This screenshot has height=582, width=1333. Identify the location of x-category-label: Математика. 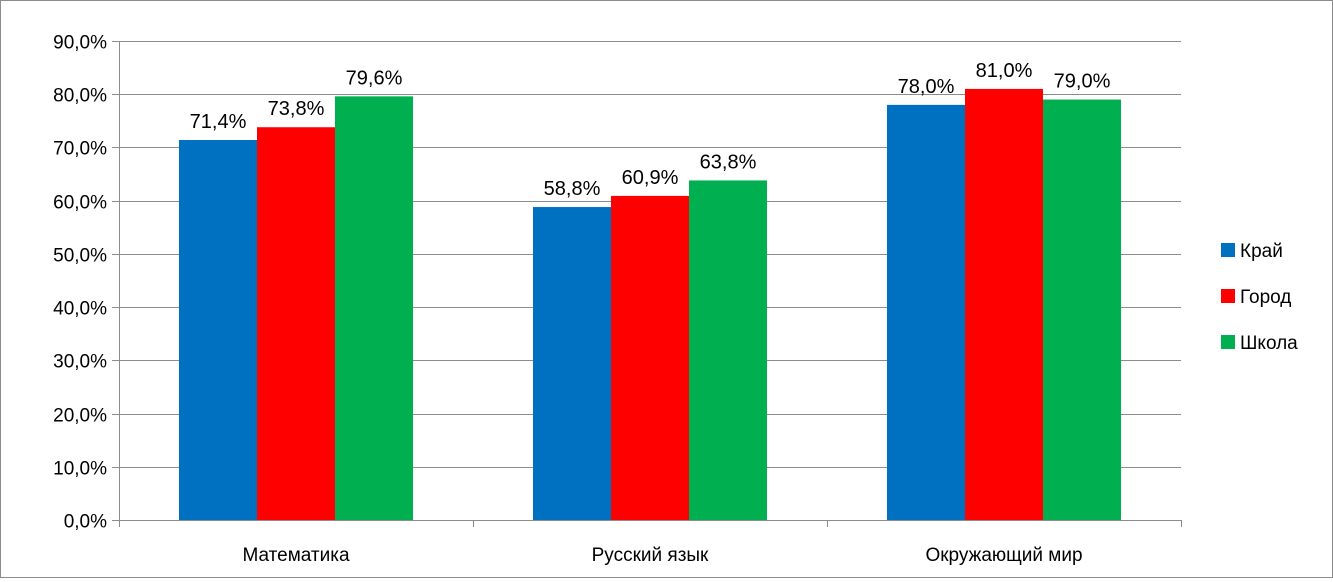
(296, 555).